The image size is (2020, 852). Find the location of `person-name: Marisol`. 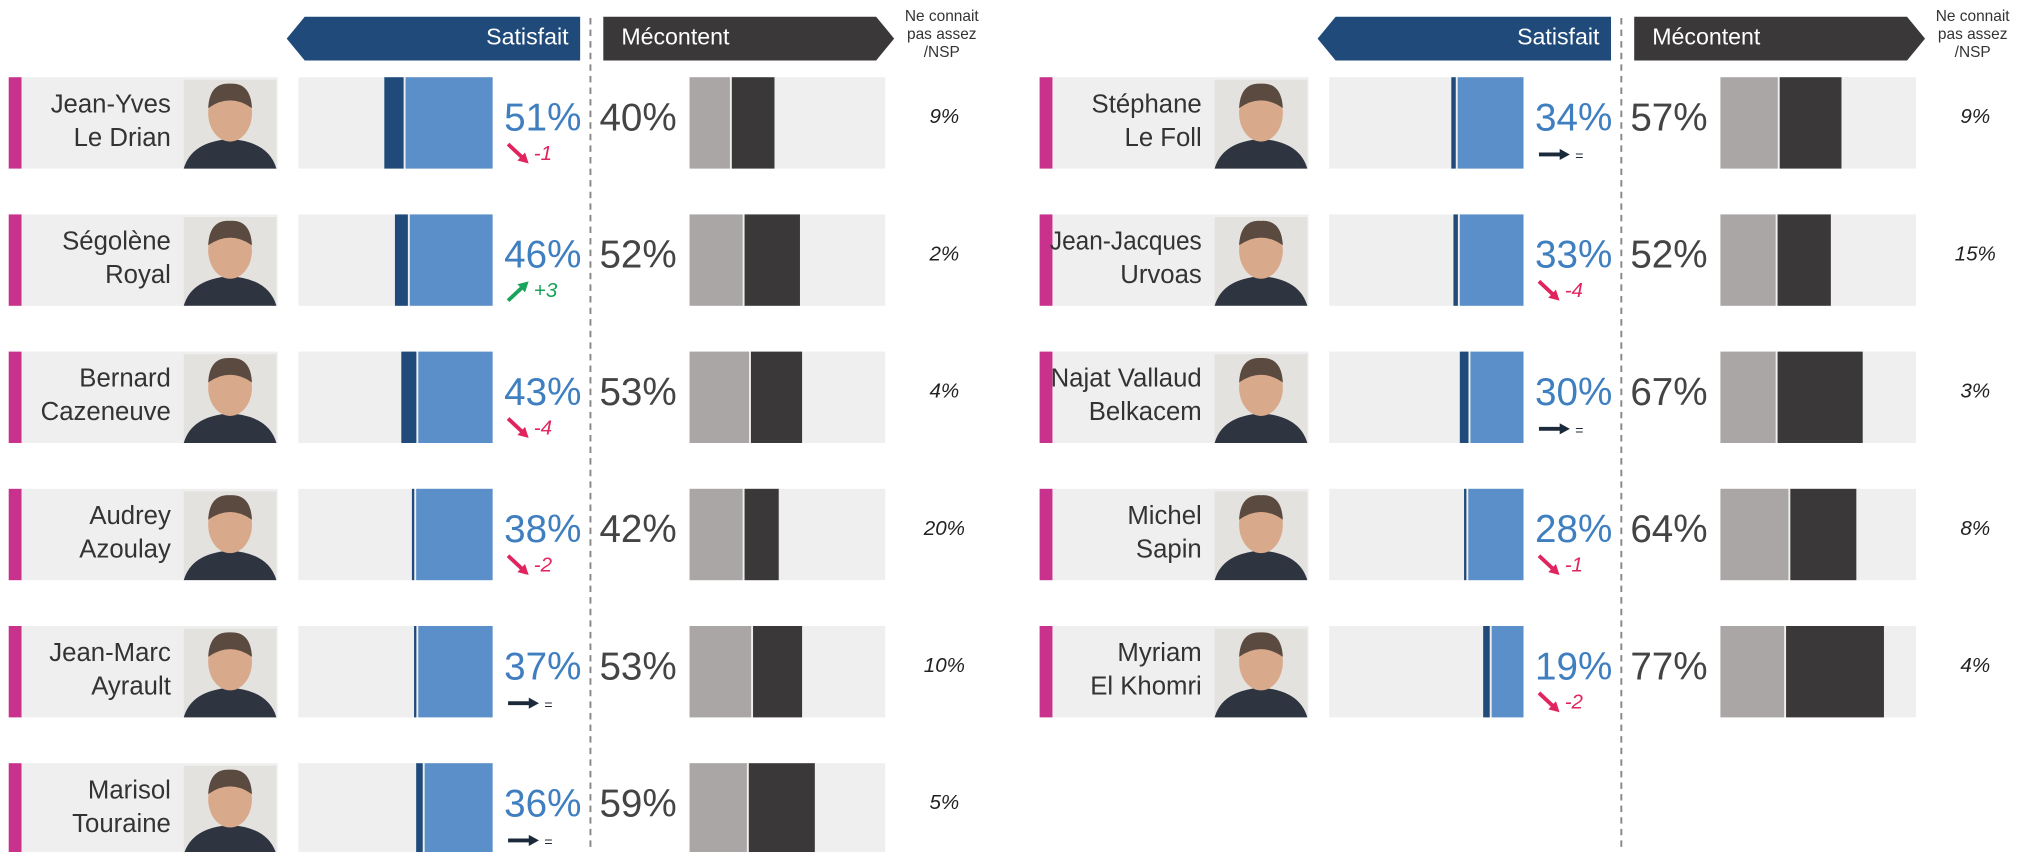

person-name: Marisol is located at coordinates (129, 790).